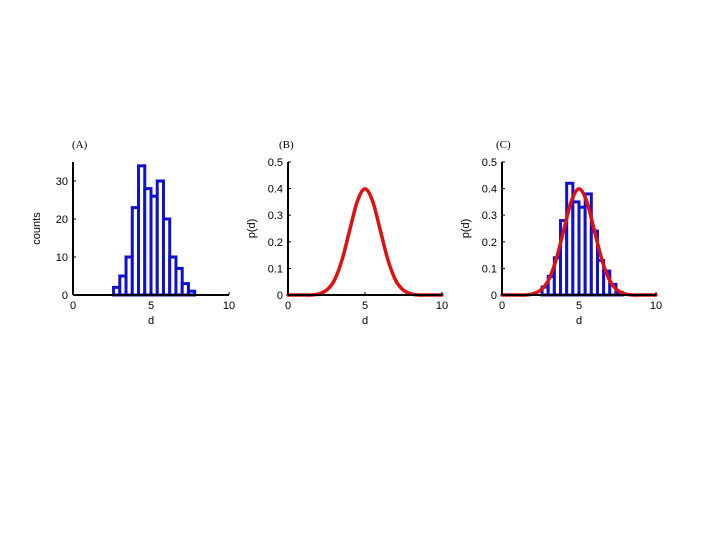  I want to click on panel-c: (C) 0 5 10 0 0.1 0.2 0.3 0.4 0.5 d p(d), so click(561, 233).